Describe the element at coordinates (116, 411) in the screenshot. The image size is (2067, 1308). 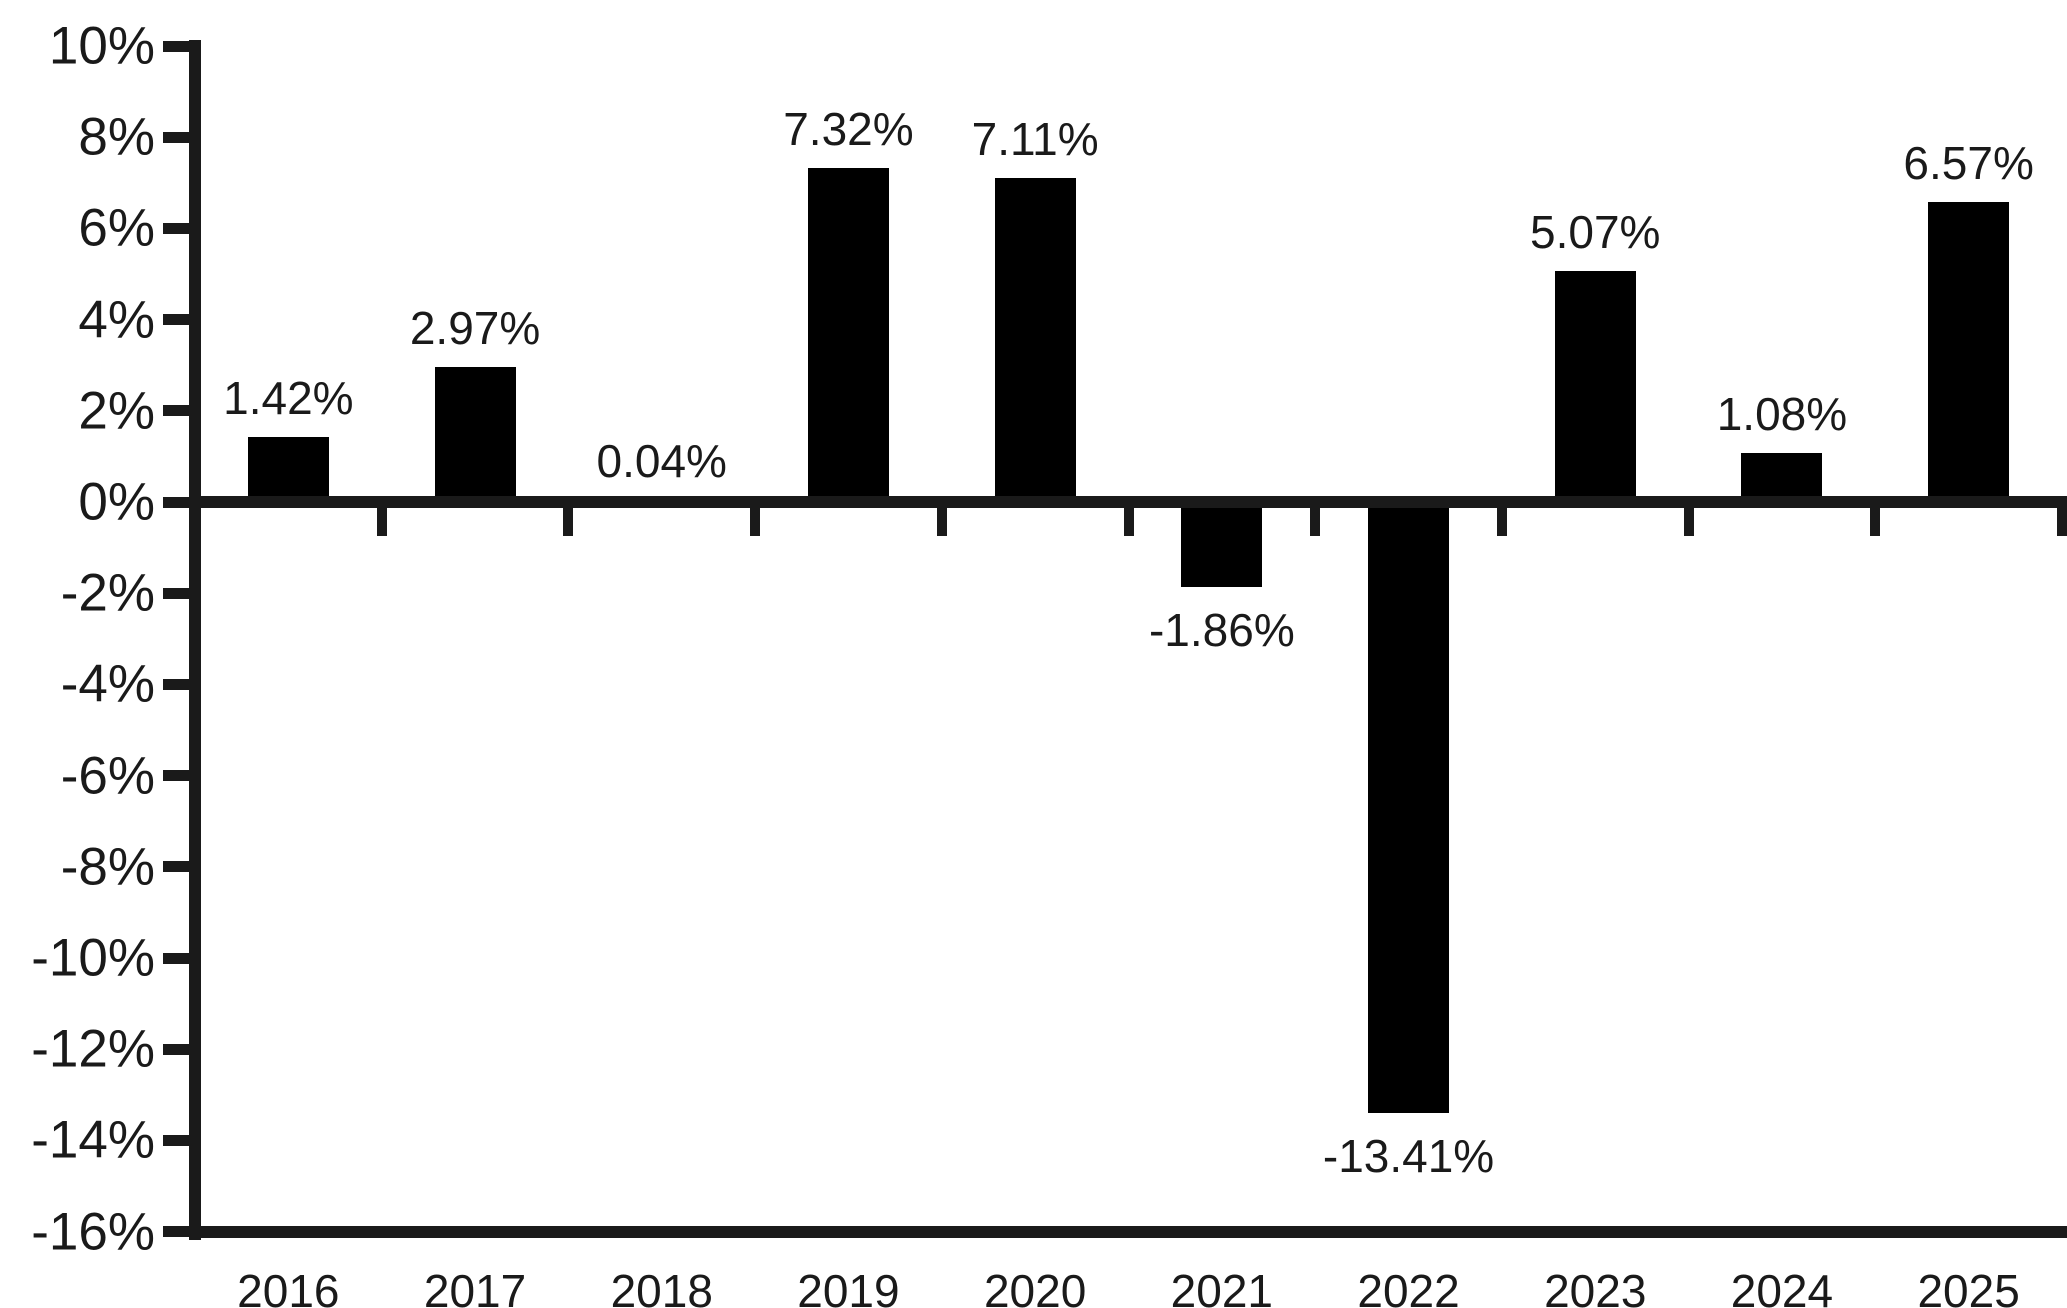
I see `y-axis-tick-label: 2%` at that location.